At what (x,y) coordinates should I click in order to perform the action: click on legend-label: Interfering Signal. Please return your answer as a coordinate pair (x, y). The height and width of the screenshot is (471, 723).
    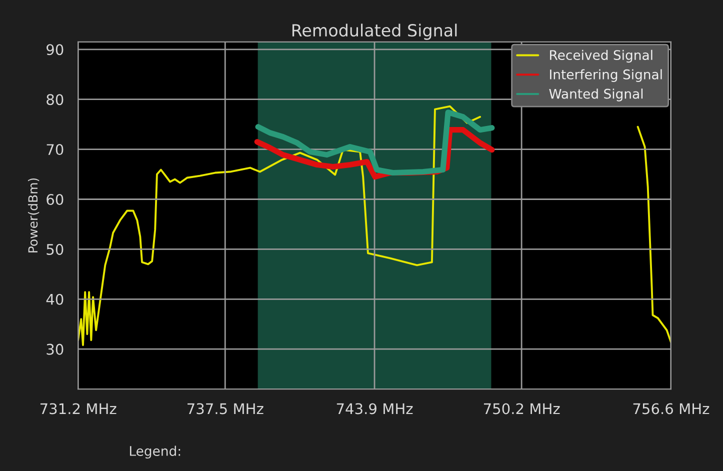
    Looking at the image, I should click on (606, 75).